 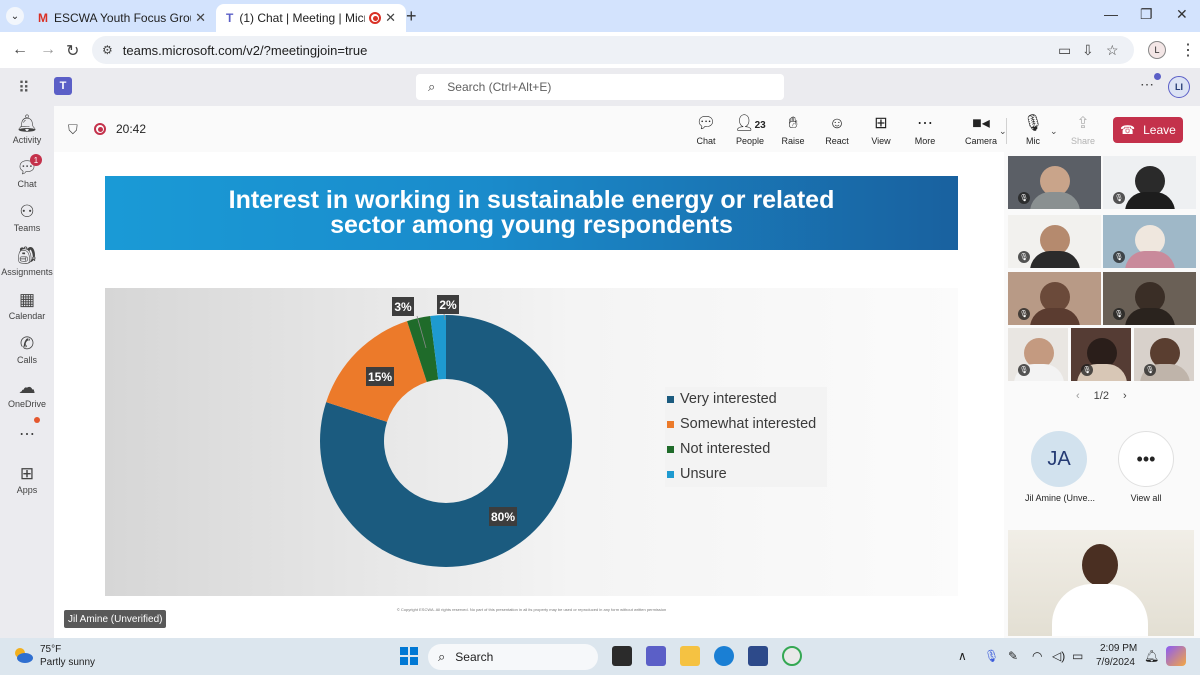 What do you see at coordinates (513, 657) in the screenshot?
I see `taskbar-search: ⌕ Search` at bounding box center [513, 657].